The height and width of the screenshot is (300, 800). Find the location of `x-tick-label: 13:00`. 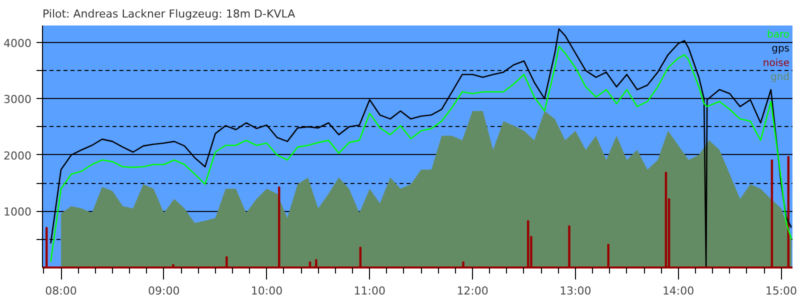

x-tick-label: 13:00 is located at coordinates (576, 291).